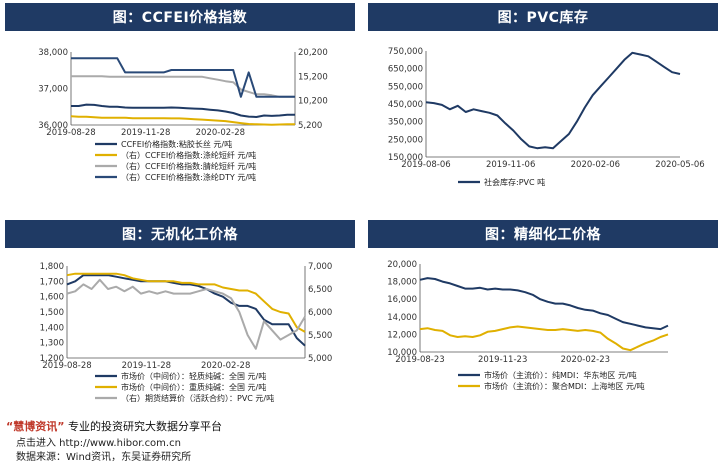 The image size is (720, 463). I want to click on y-tick-label: 150,000, so click(405, 158).